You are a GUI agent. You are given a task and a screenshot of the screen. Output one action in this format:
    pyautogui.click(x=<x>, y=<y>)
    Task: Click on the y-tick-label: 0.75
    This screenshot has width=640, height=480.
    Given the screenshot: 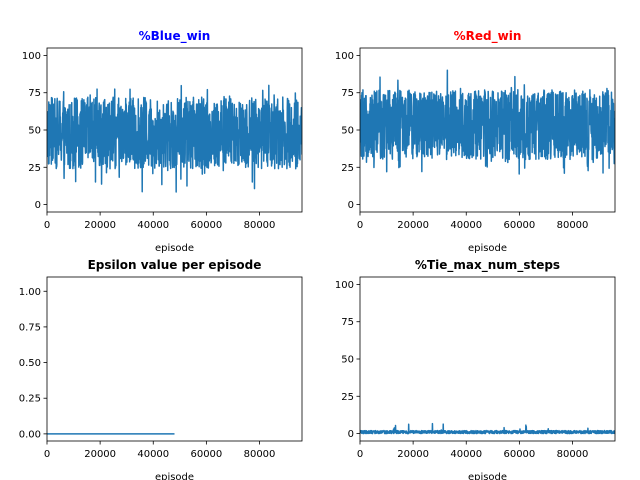 What is the action you would take?
    pyautogui.click(x=30, y=327)
    